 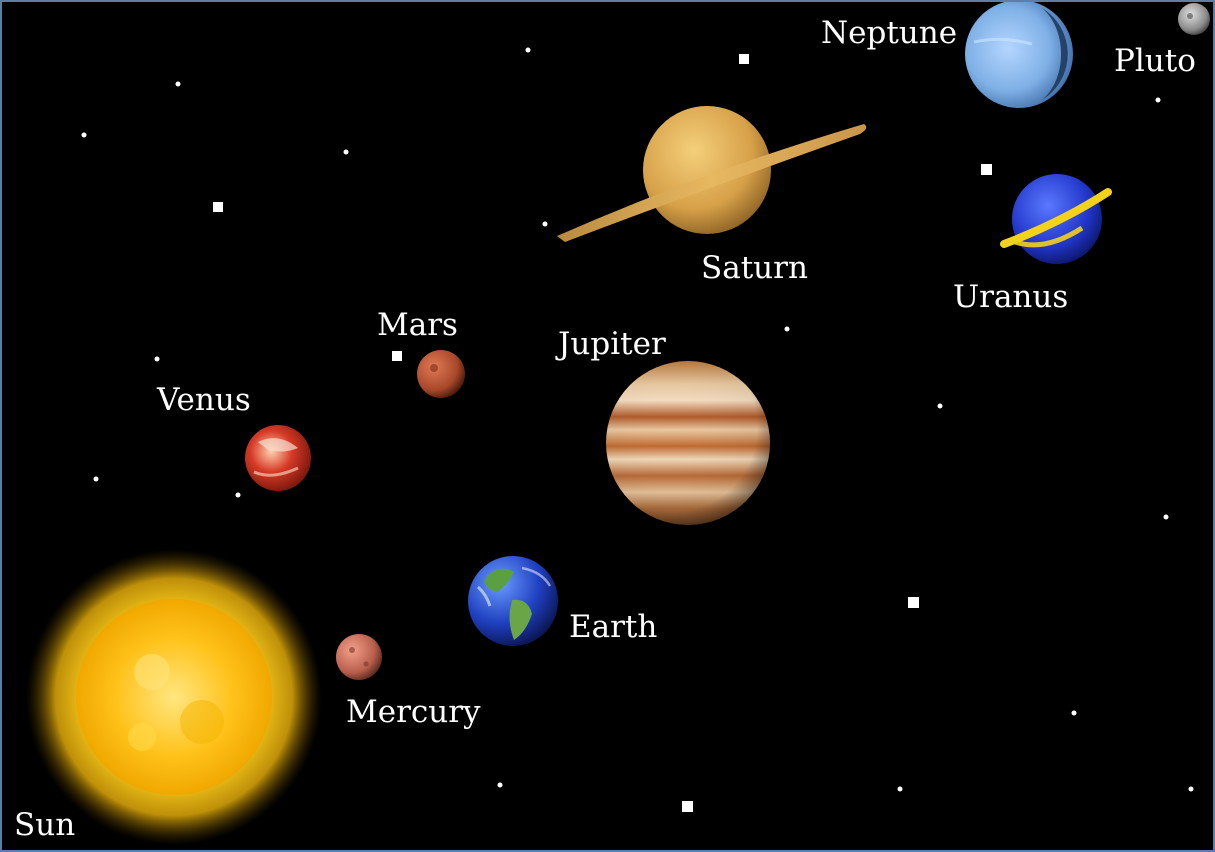 What do you see at coordinates (688, 443) in the screenshot?
I see `jupiter` at bounding box center [688, 443].